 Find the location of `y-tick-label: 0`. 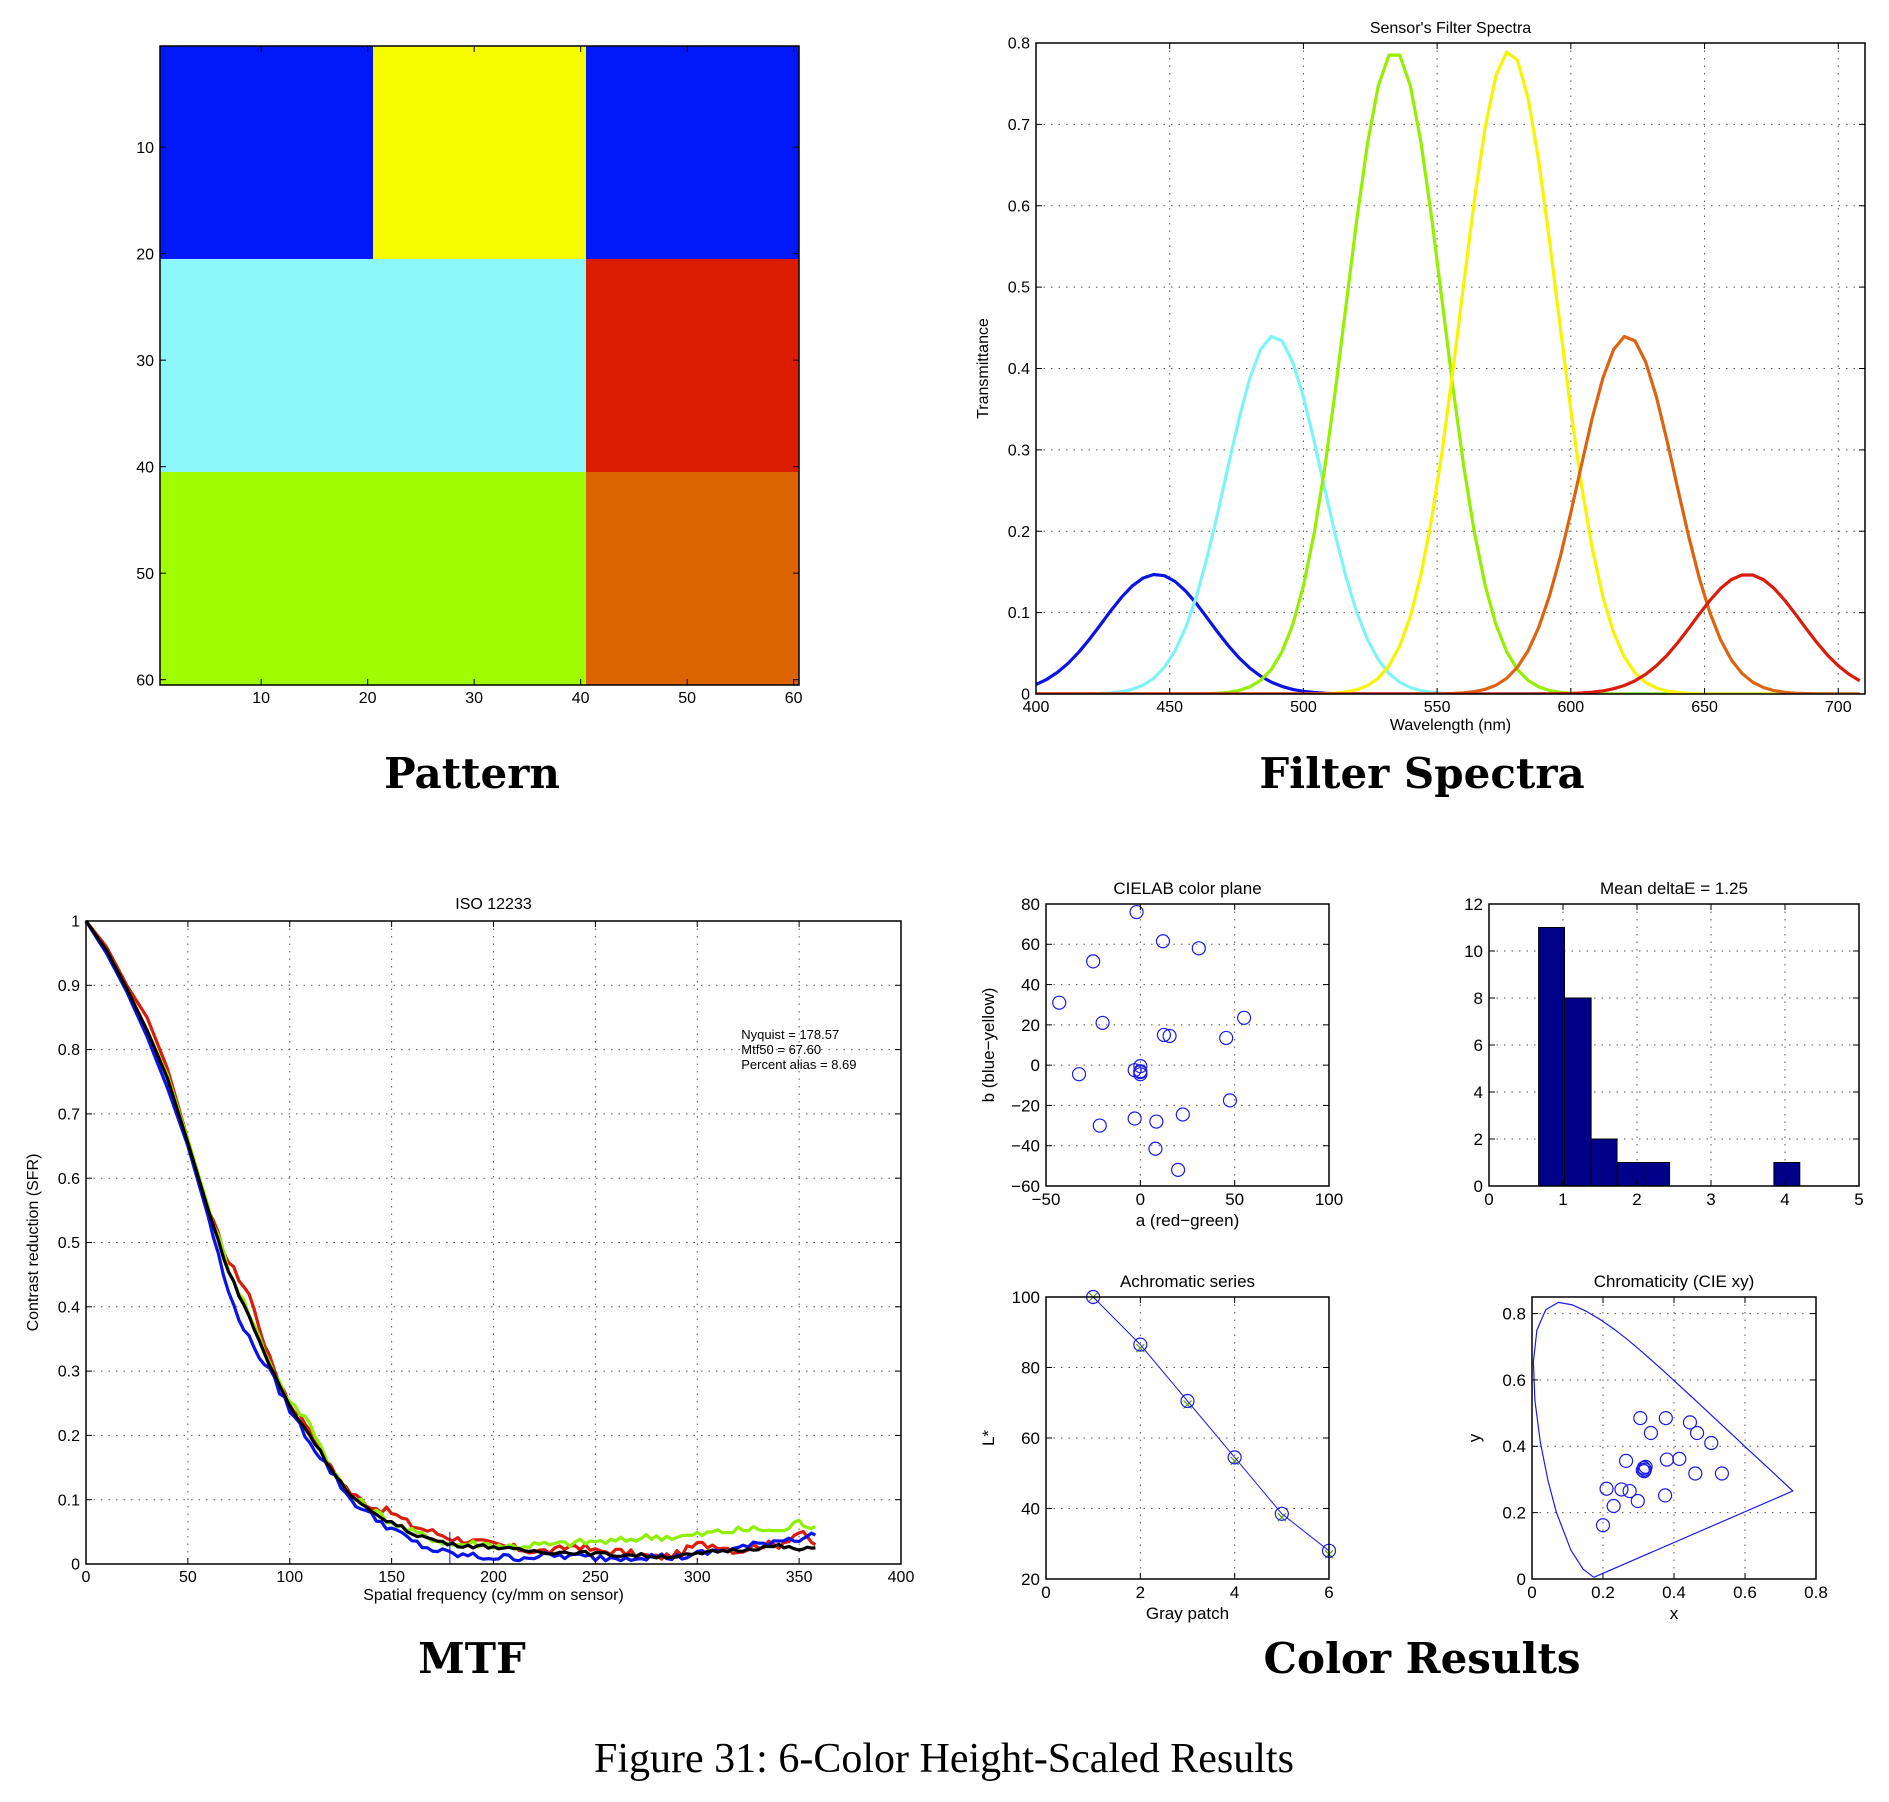

y-tick-label: 0 is located at coordinates (1521, 1579).